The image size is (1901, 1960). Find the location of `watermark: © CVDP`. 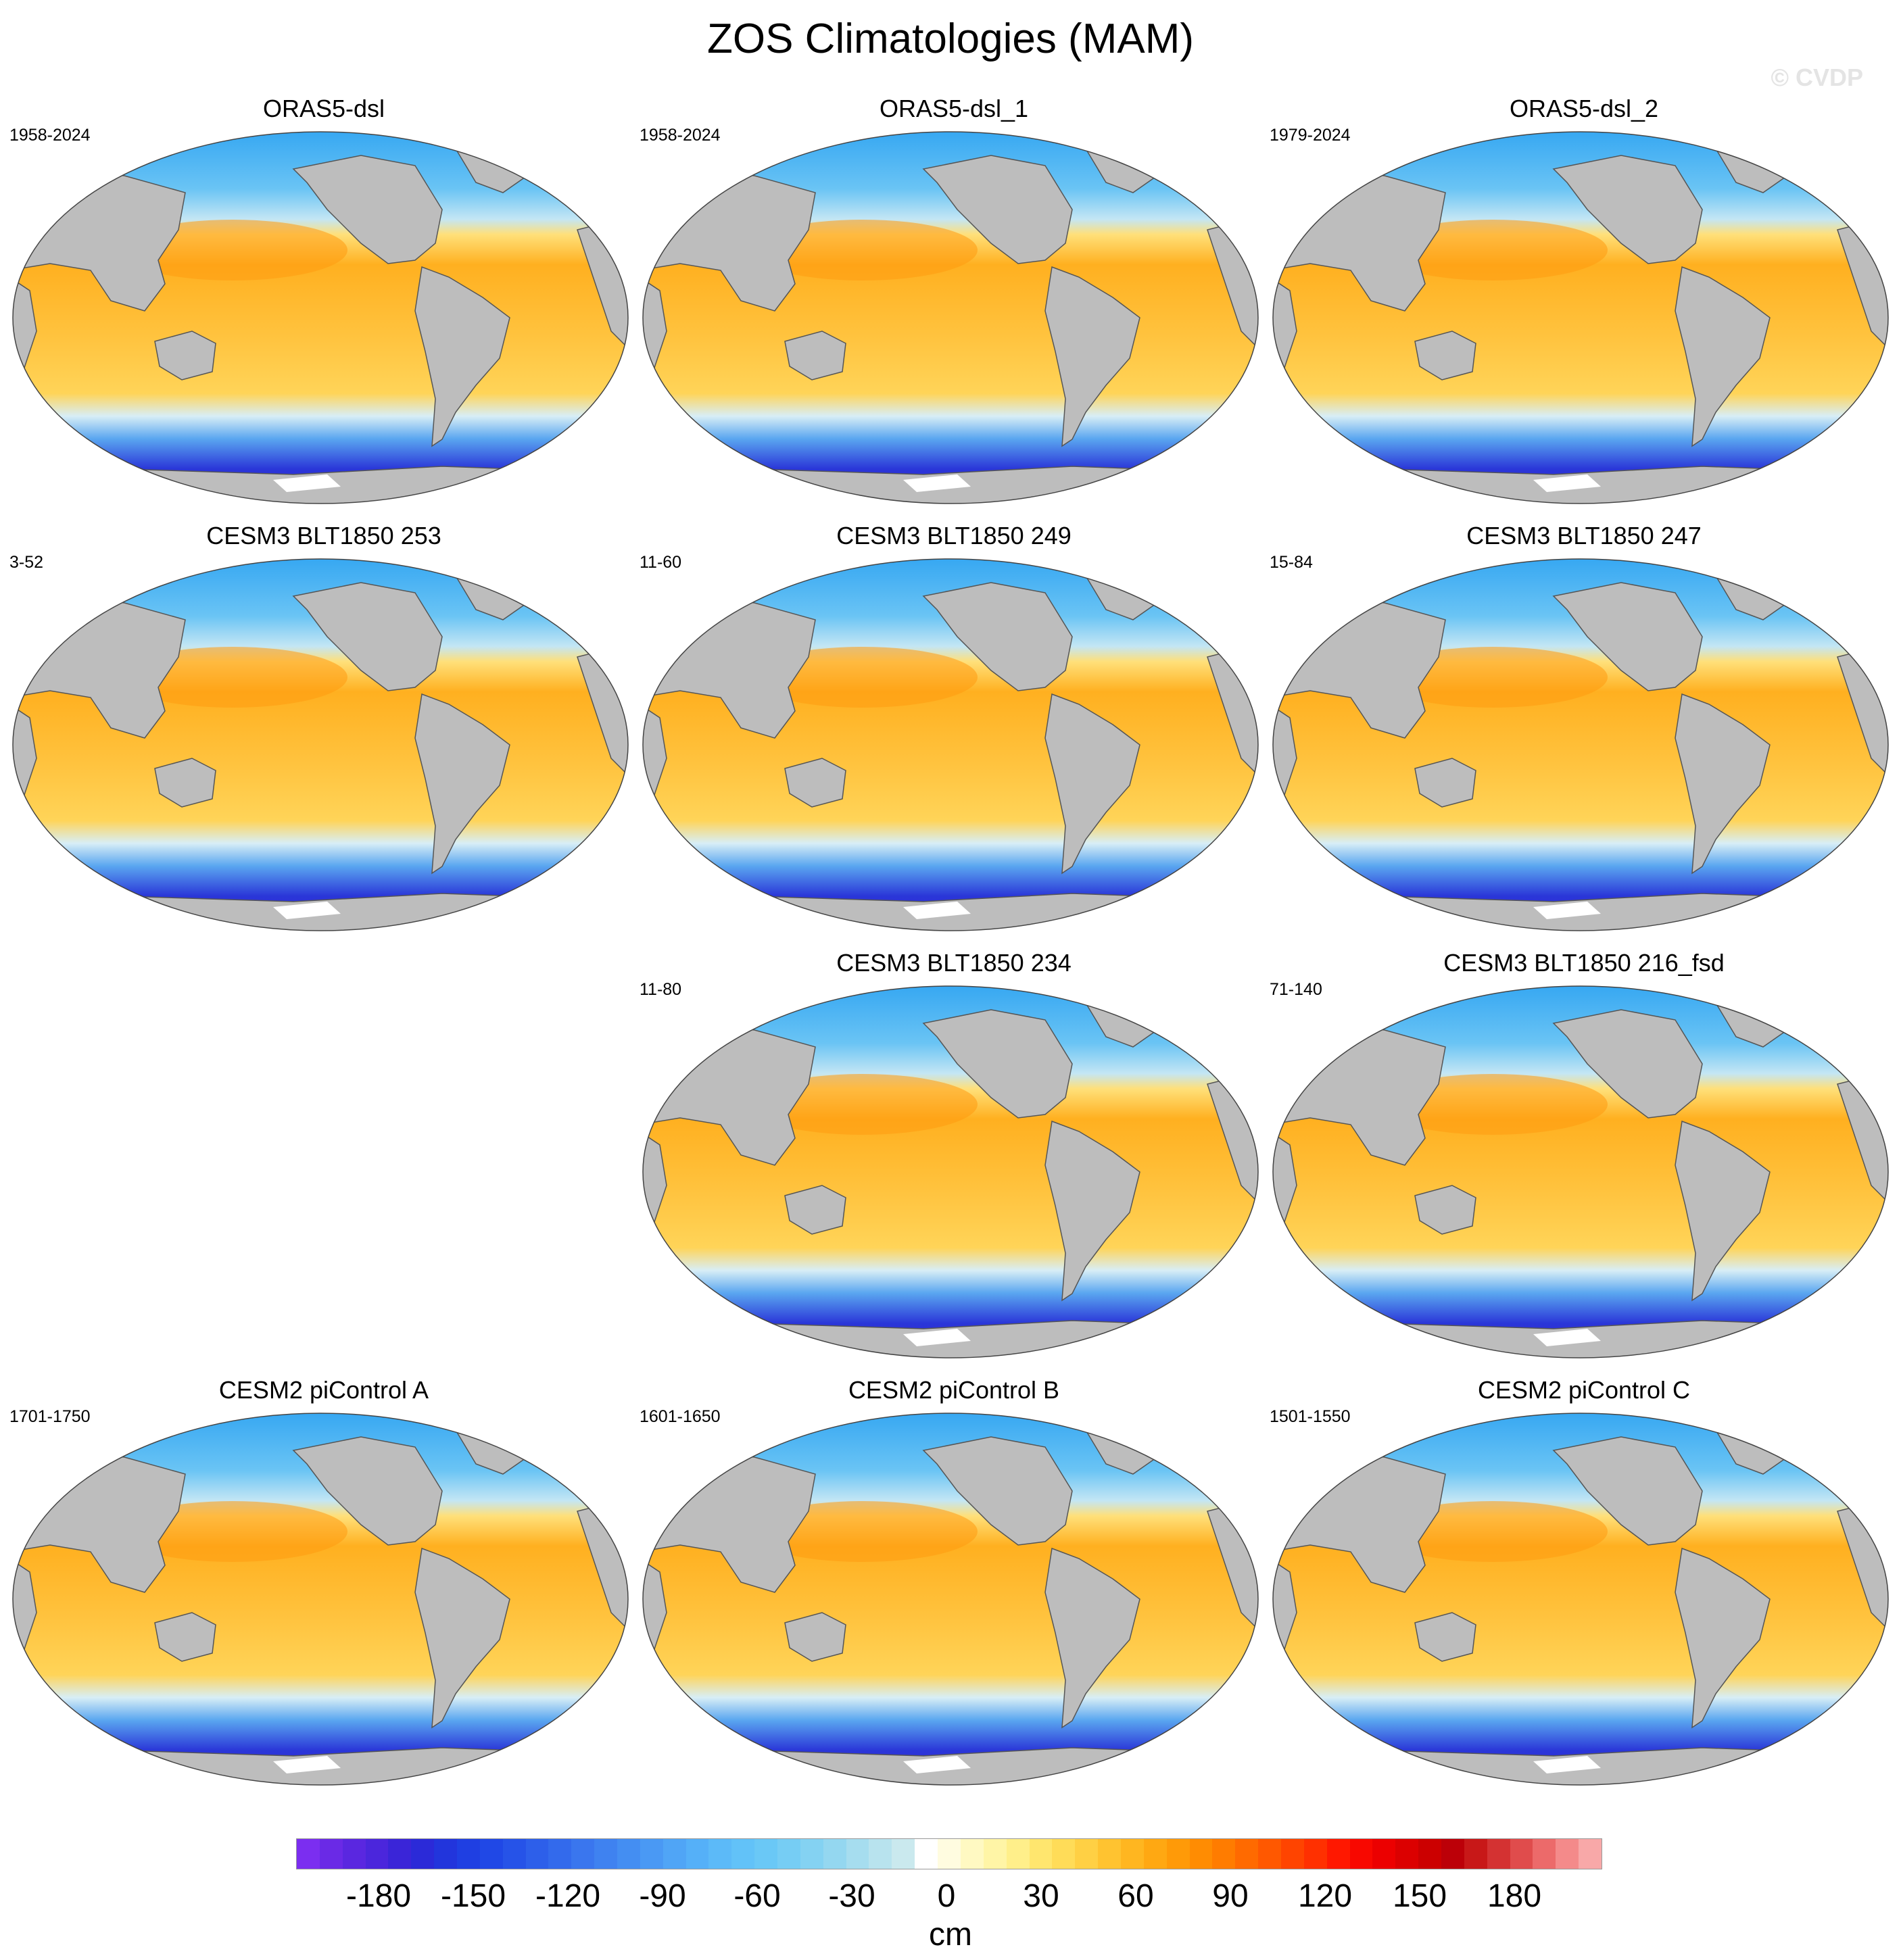

watermark: © CVDP is located at coordinates (1817, 77).